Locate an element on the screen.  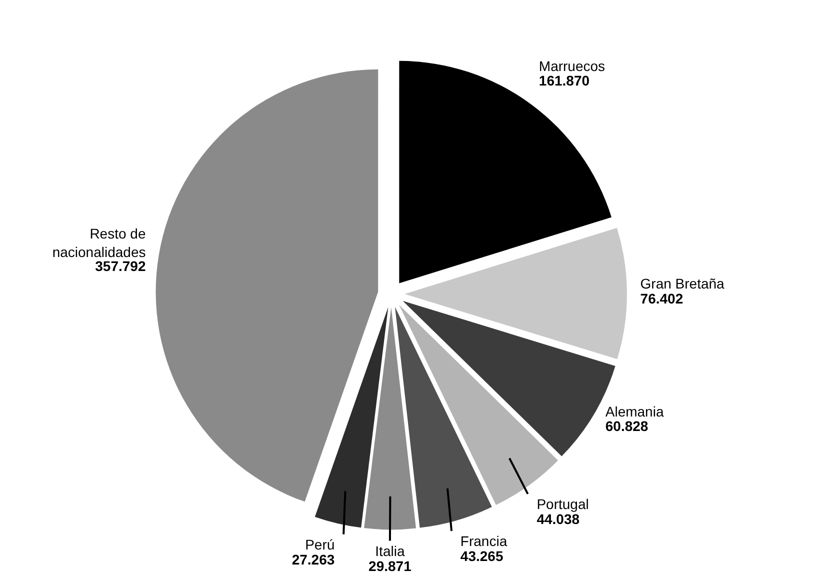
slice-label: Resto de nacionalidades is located at coordinates (99, 243).